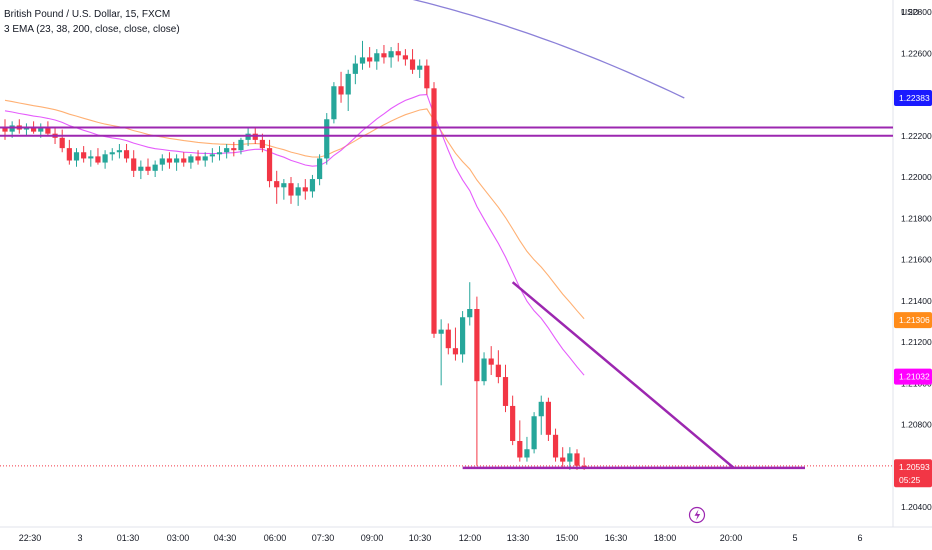 Image resolution: width=932 pixels, height=550 pixels. What do you see at coordinates (916, 301) in the screenshot?
I see `price-tick-label: 1.21400` at bounding box center [916, 301].